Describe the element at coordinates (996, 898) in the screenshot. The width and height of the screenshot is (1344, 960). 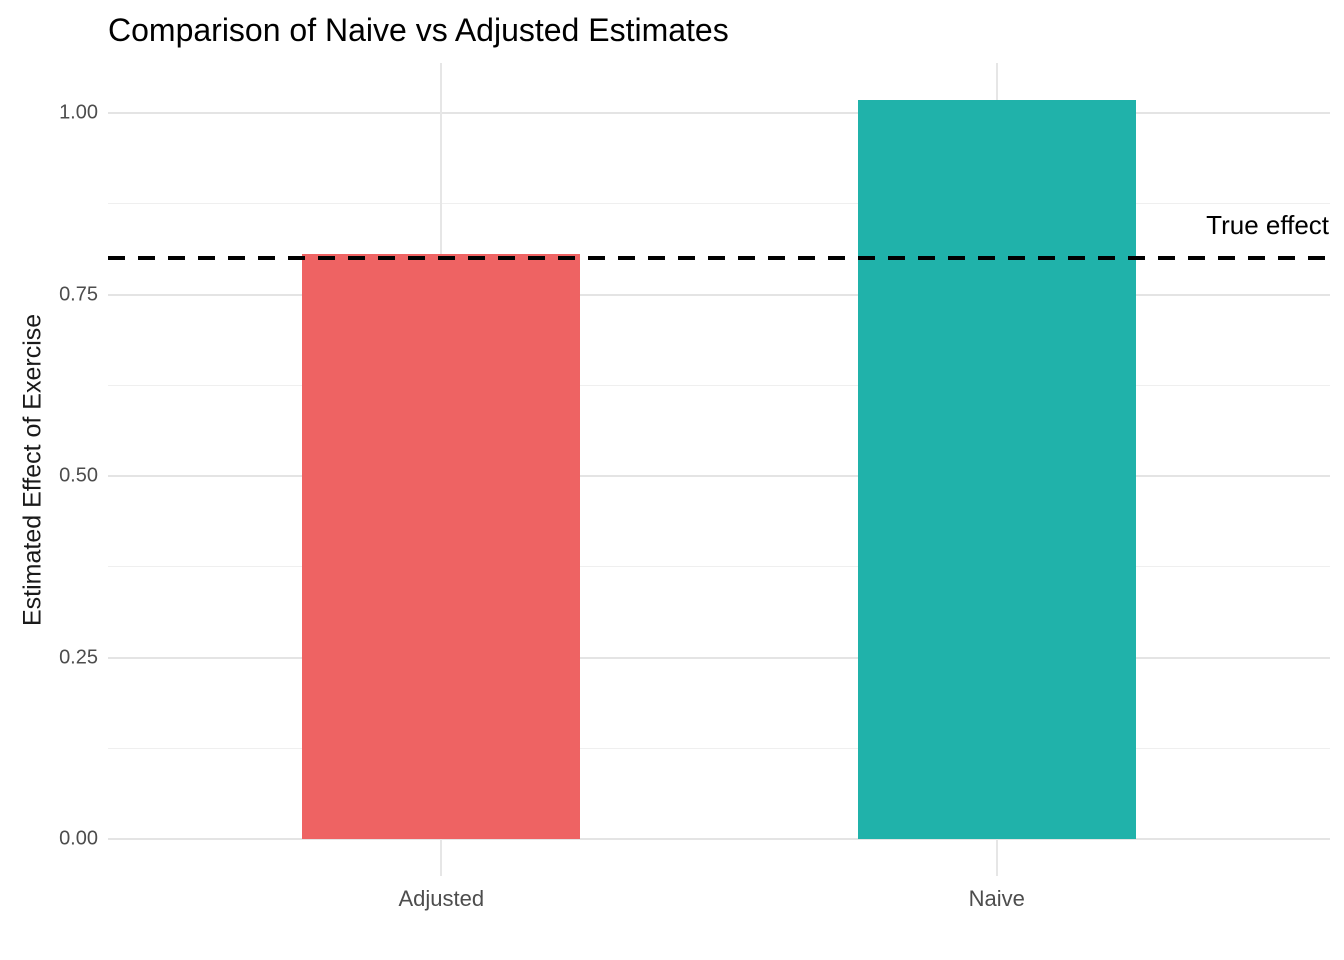
I see `x-category-label: Naive` at that location.